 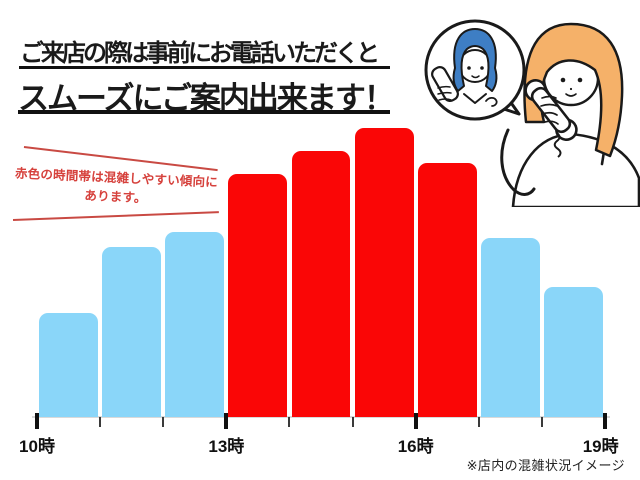 I want to click on customer-phone-icon, so click(x=551, y=110).